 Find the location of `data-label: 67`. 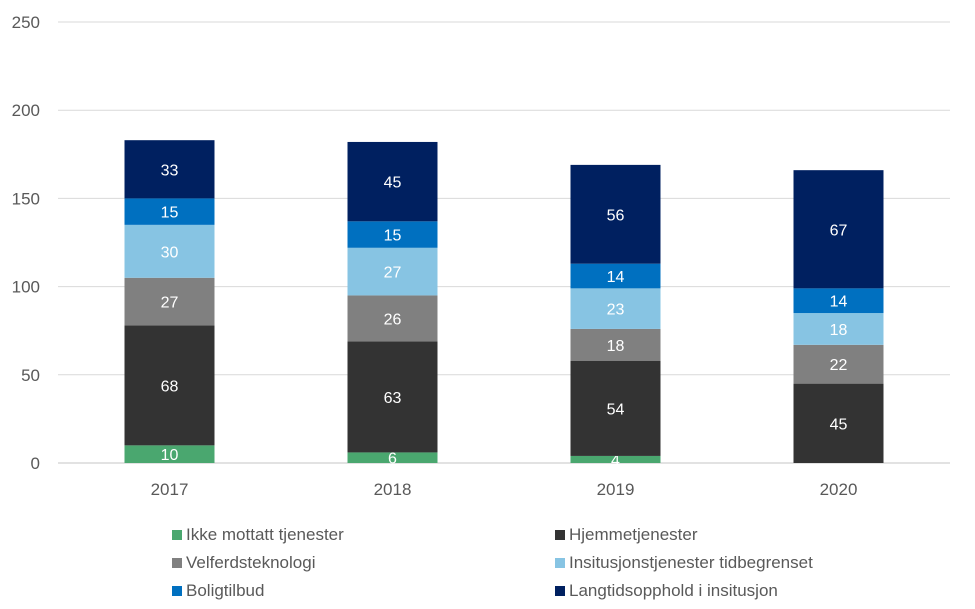

data-label: 67 is located at coordinates (839, 230).